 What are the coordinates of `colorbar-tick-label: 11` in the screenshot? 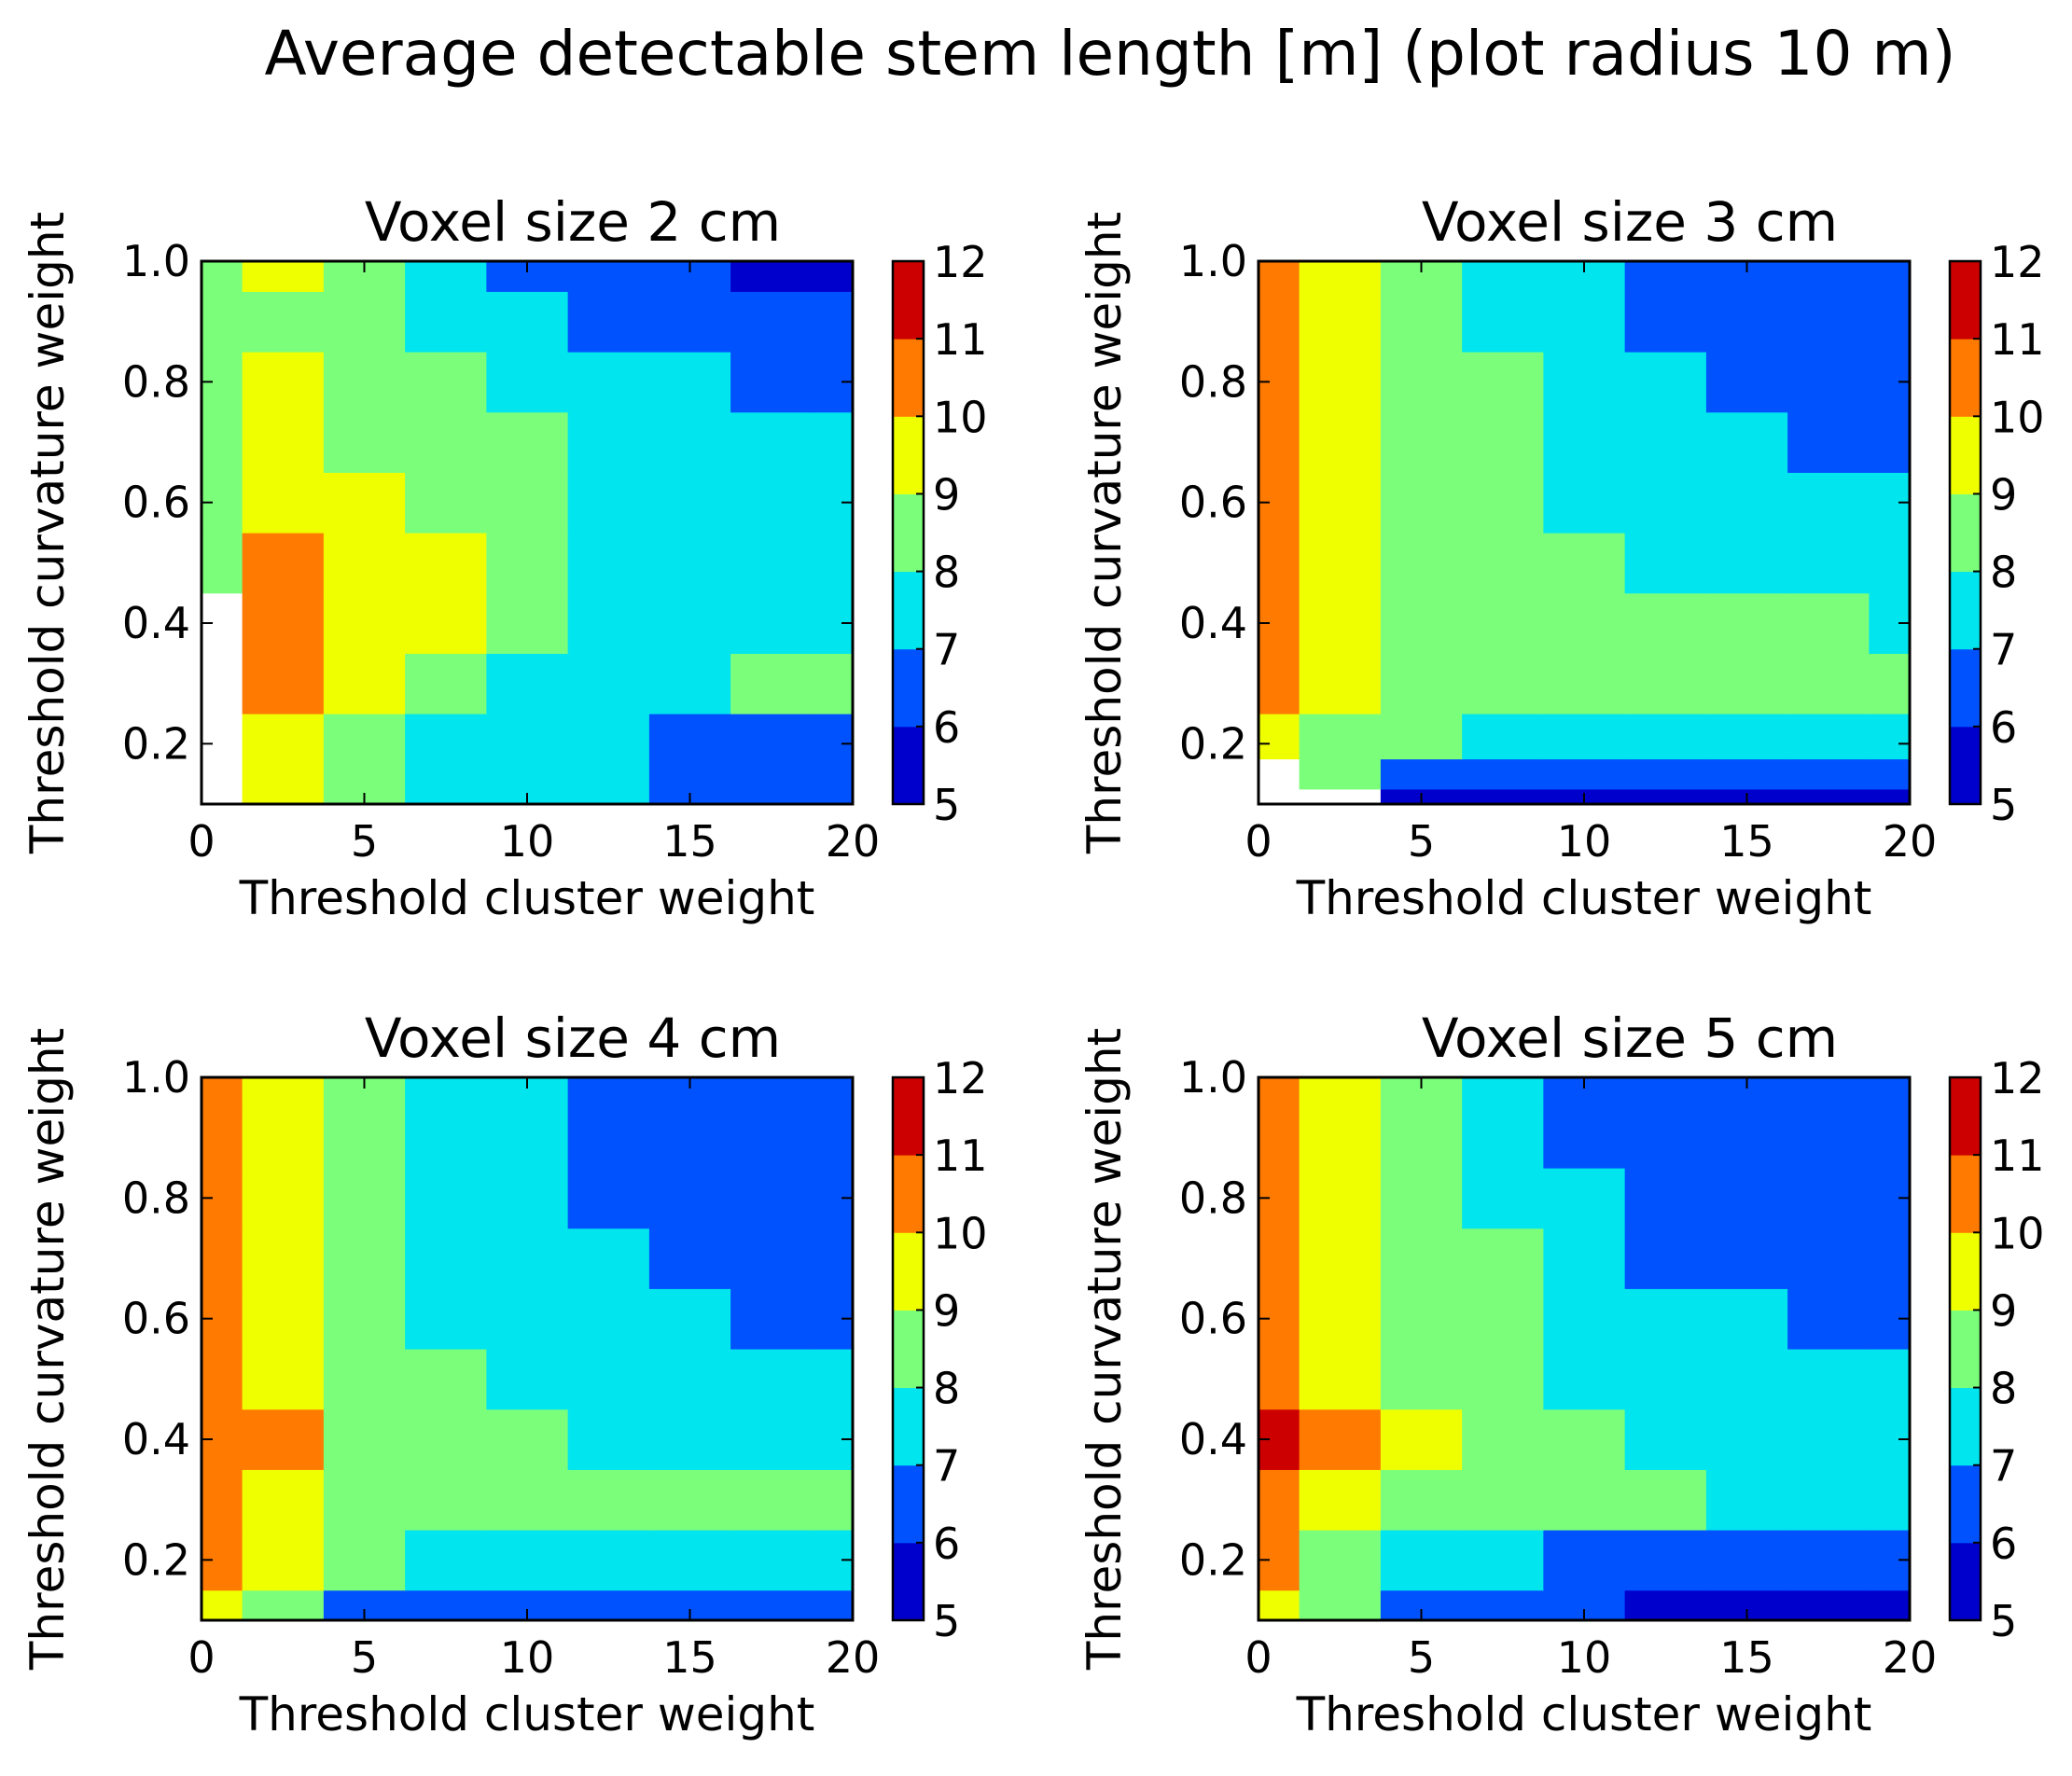 It's located at (2017, 339).